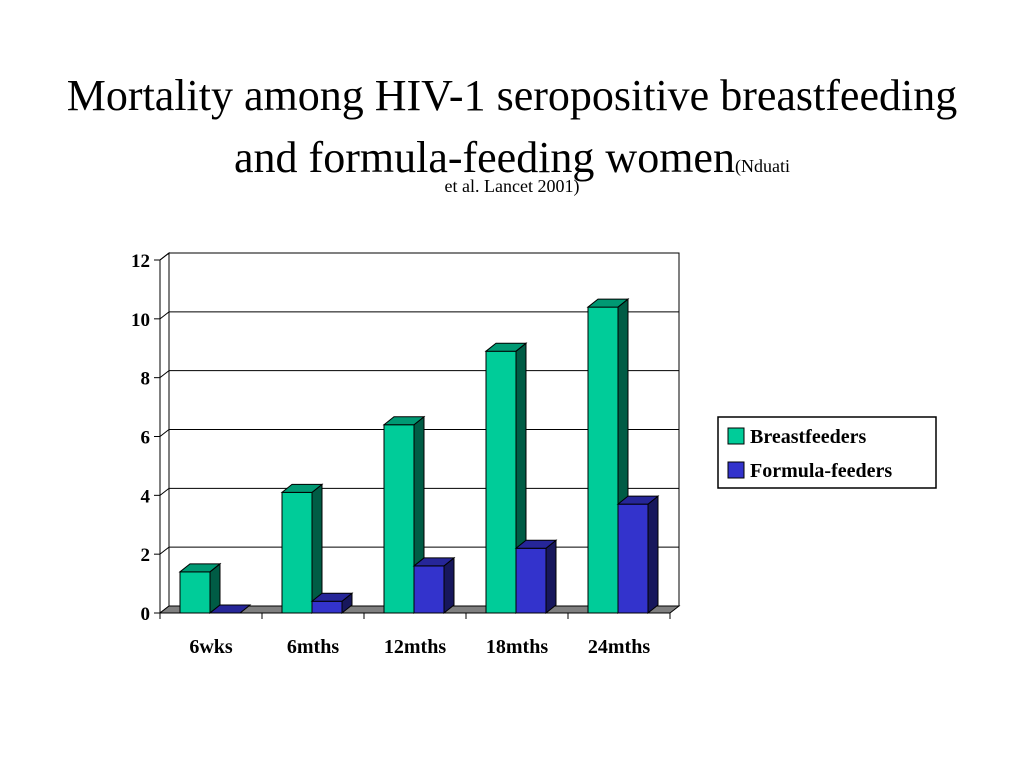  I want to click on y-axis: 0 2 4 6 8 10 12, so click(146, 438).